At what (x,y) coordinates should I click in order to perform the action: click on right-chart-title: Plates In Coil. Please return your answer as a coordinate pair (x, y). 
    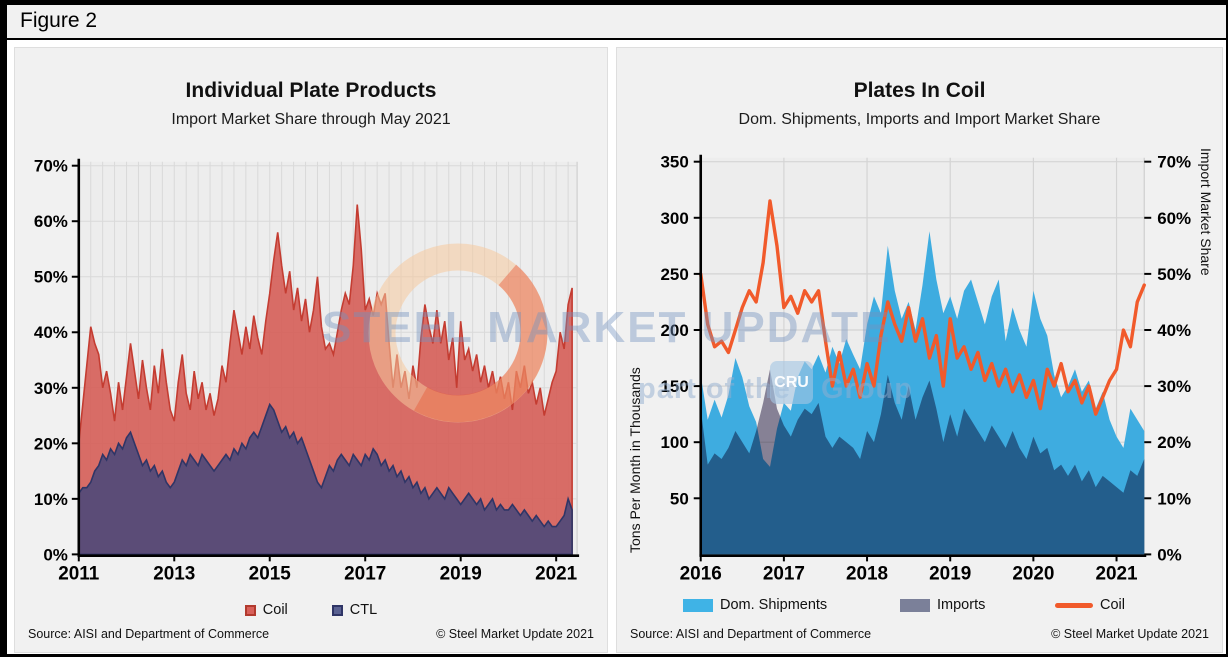
    Looking at the image, I should click on (919, 90).